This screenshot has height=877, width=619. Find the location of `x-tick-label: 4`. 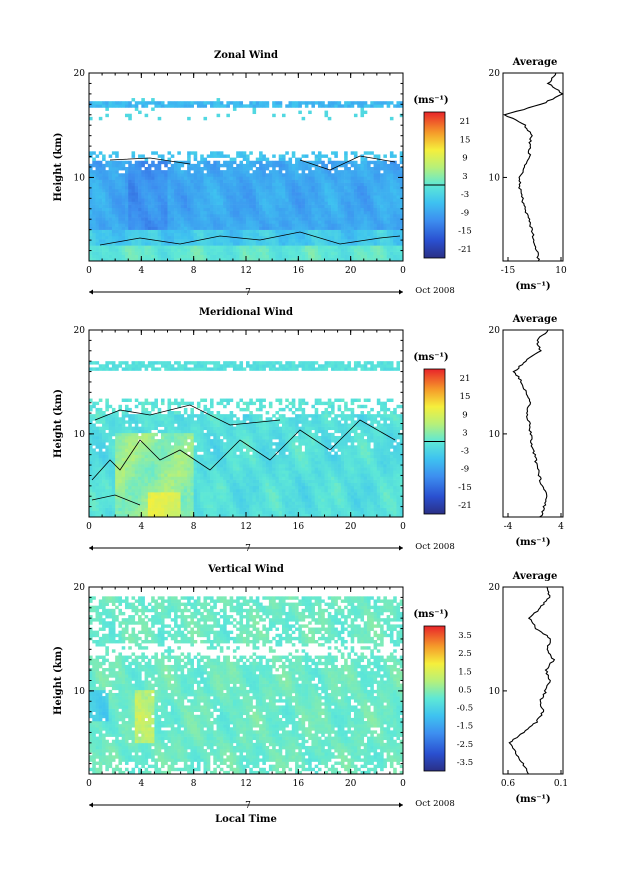

x-tick-label: 4 is located at coordinates (141, 271).